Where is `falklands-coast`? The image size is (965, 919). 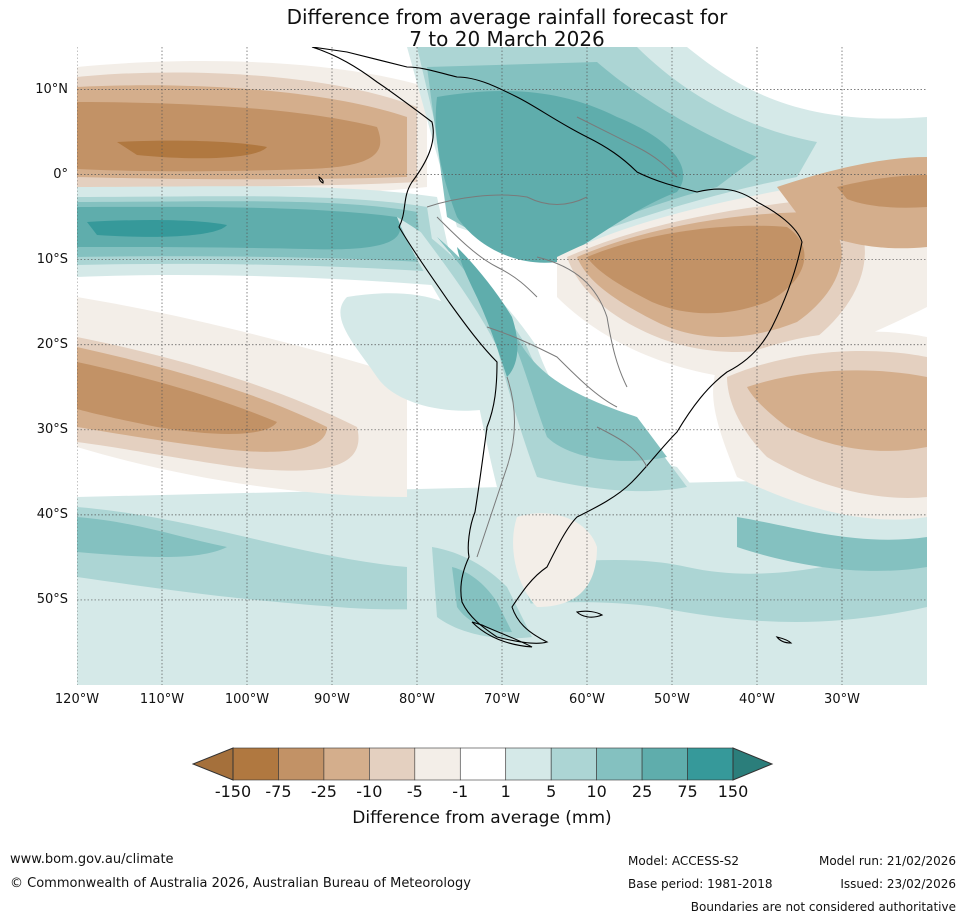
falklands-coast is located at coordinates (589, 614).